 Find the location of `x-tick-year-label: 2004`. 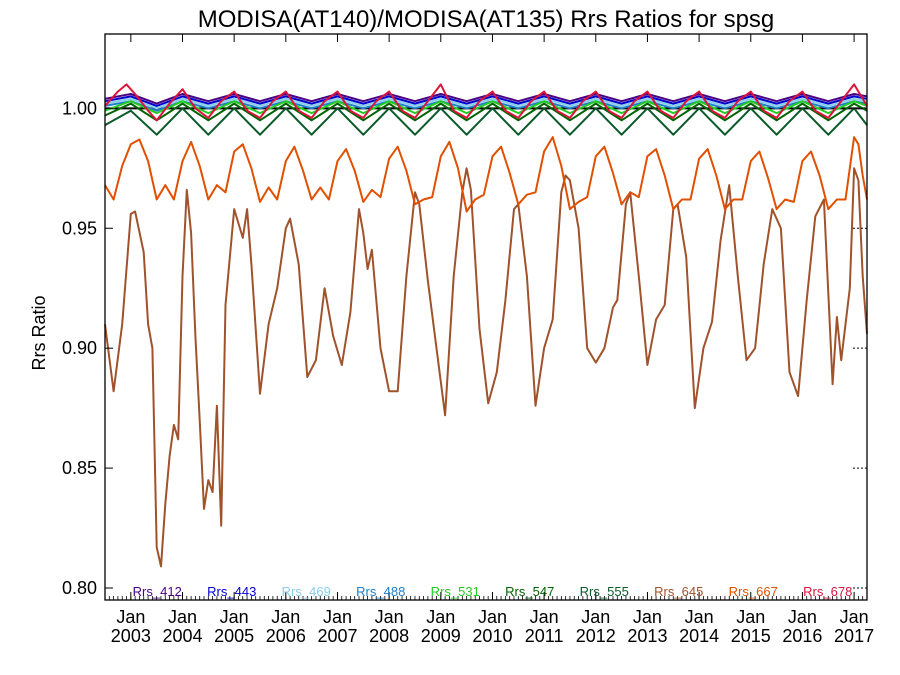

x-tick-year-label: 2004 is located at coordinates (182, 636).